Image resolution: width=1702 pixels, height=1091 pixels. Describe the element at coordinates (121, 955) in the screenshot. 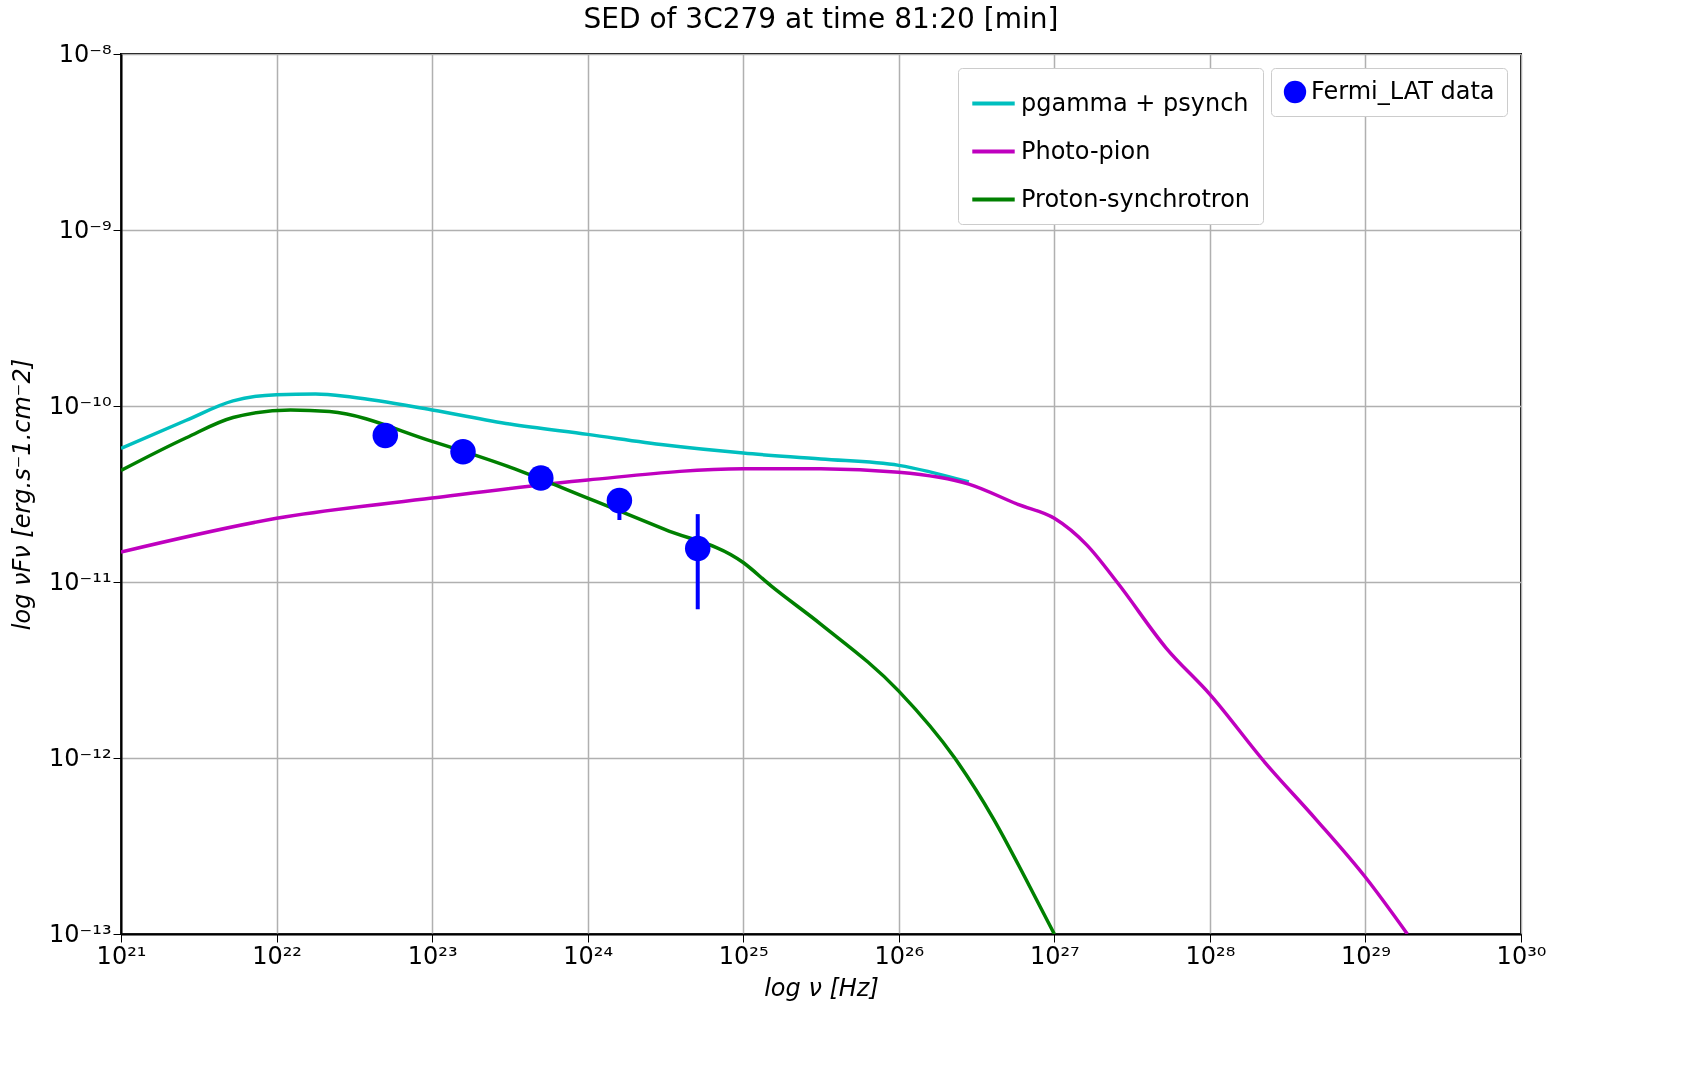

I see `x-tick-label: 10²¹` at that location.